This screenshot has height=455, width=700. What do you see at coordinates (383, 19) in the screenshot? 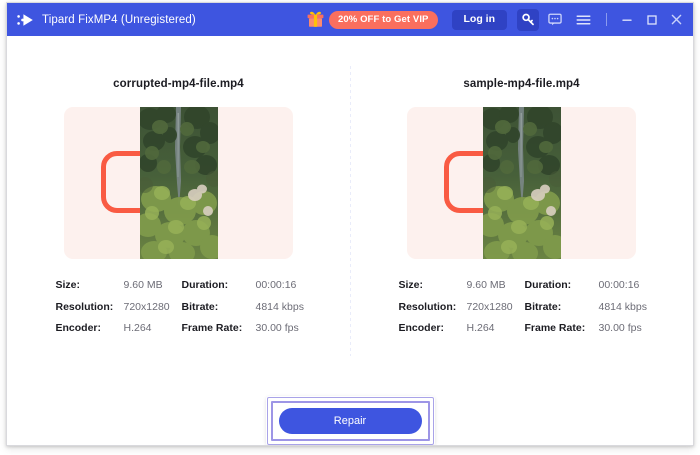
I see `vip-promo-button: 20% OFF to Get VIP` at bounding box center [383, 19].